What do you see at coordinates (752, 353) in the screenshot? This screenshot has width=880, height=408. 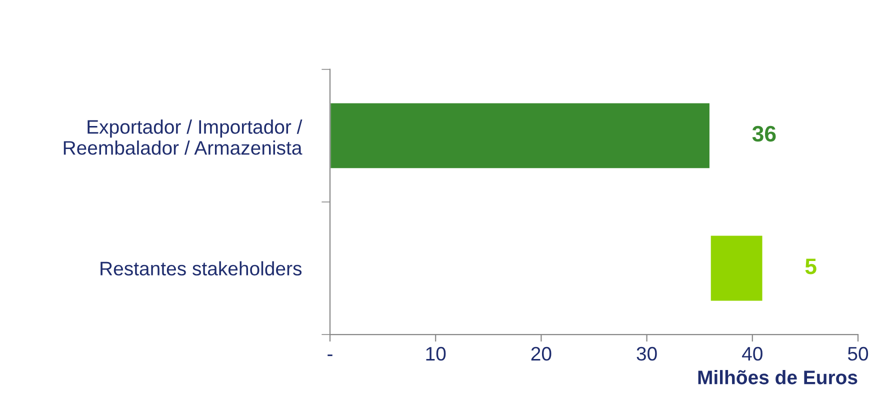 I see `x-tick-label: 40` at bounding box center [752, 353].